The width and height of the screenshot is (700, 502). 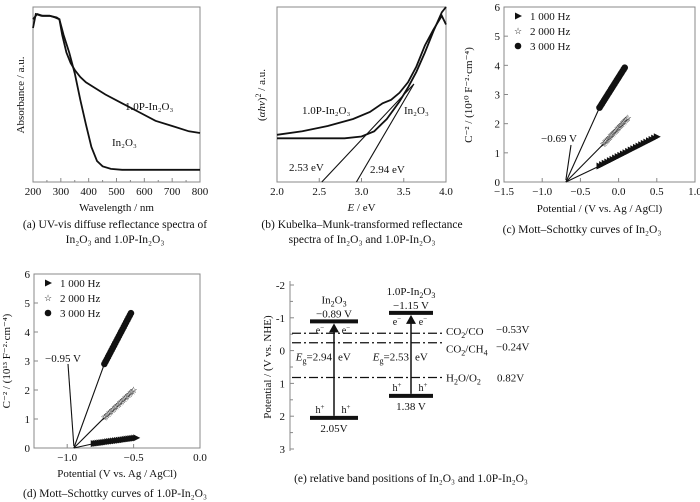 I want to click on y-tick-label: 0, so click(x=498, y=183).